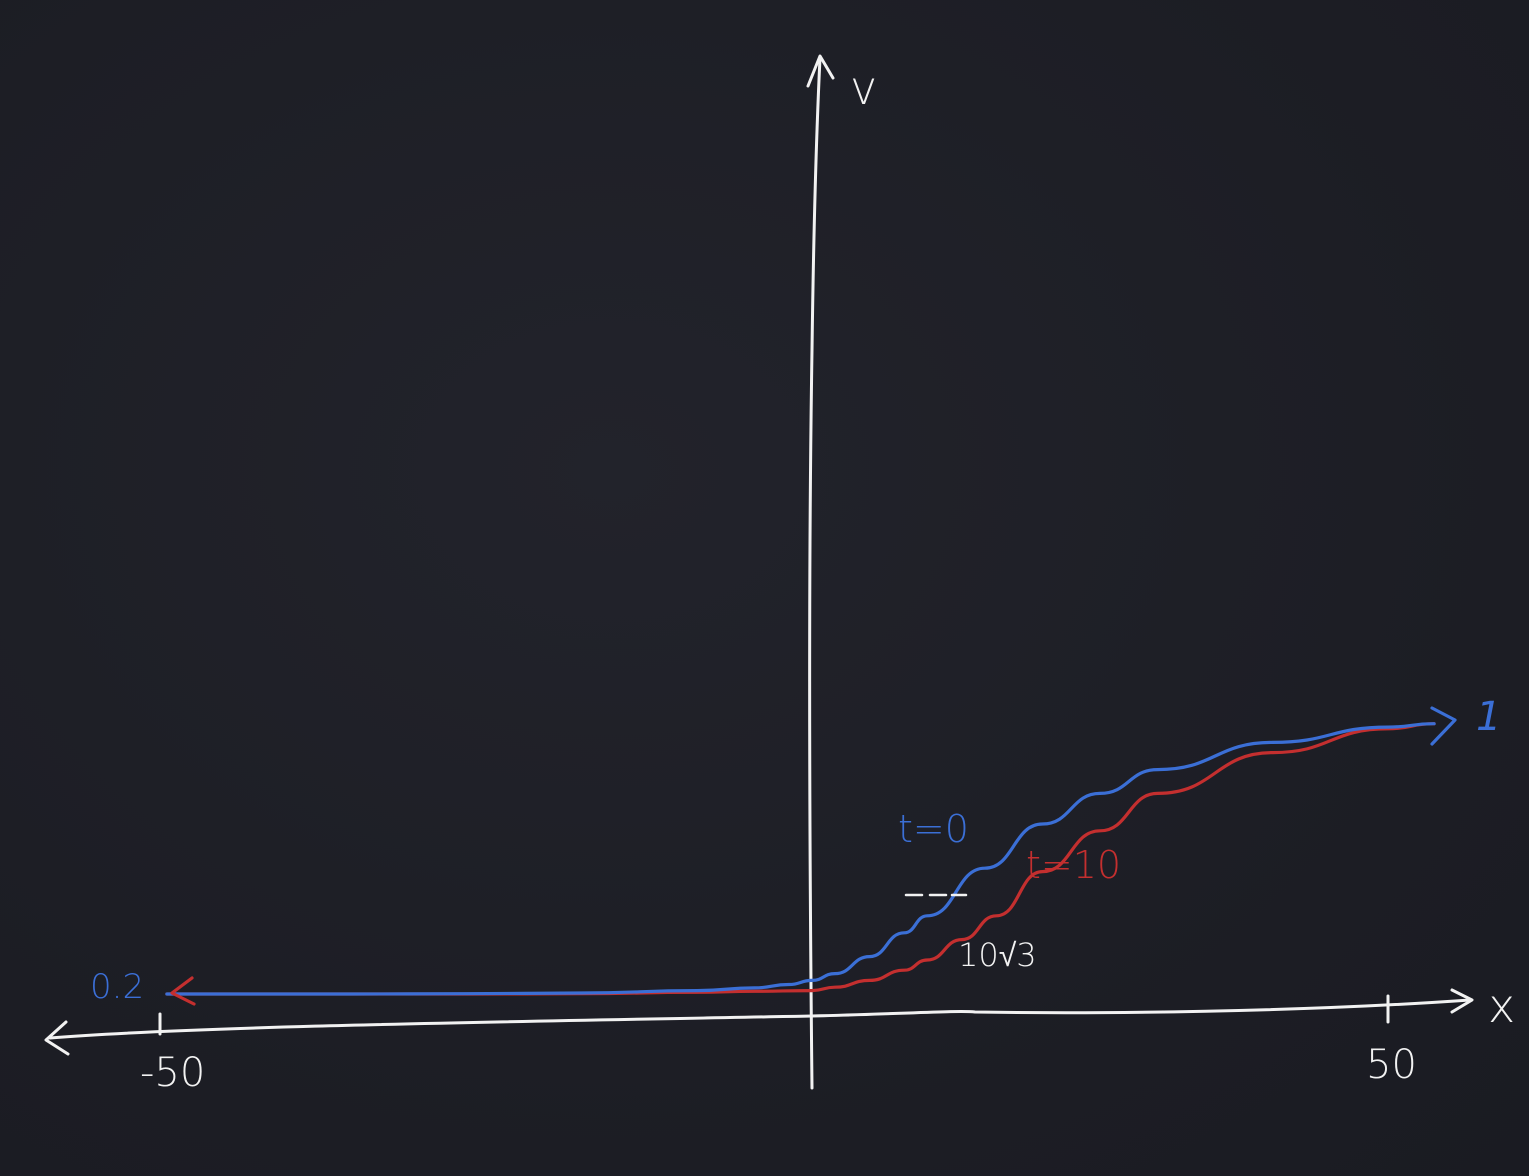  What do you see at coordinates (1073, 865) in the screenshot?
I see `series-label-t10: t=10` at bounding box center [1073, 865].